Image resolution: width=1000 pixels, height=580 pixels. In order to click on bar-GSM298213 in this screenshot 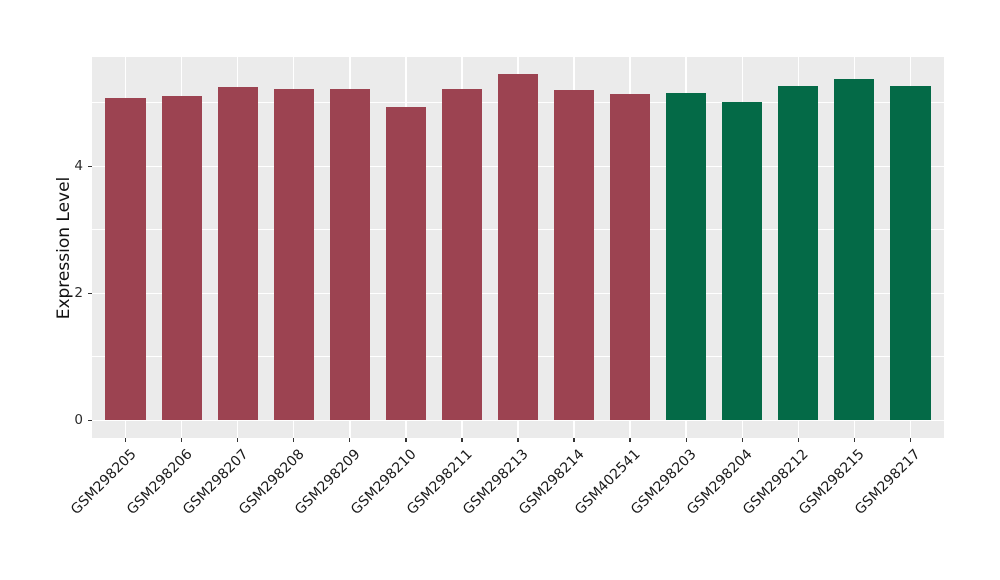, I will do `click(518, 247)`.